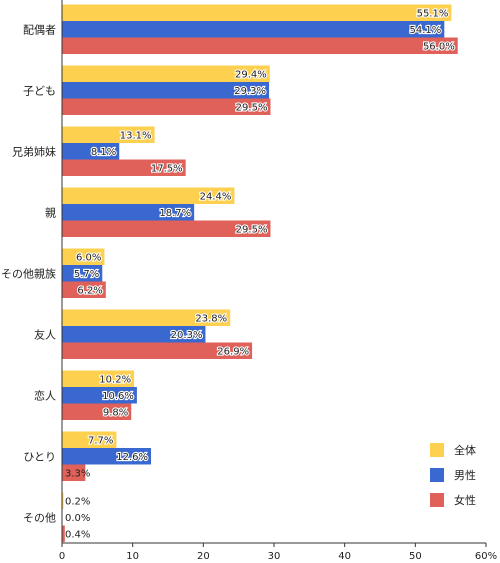 The height and width of the screenshot is (563, 500). I want to click on value-label: 3.3%, so click(77, 473).